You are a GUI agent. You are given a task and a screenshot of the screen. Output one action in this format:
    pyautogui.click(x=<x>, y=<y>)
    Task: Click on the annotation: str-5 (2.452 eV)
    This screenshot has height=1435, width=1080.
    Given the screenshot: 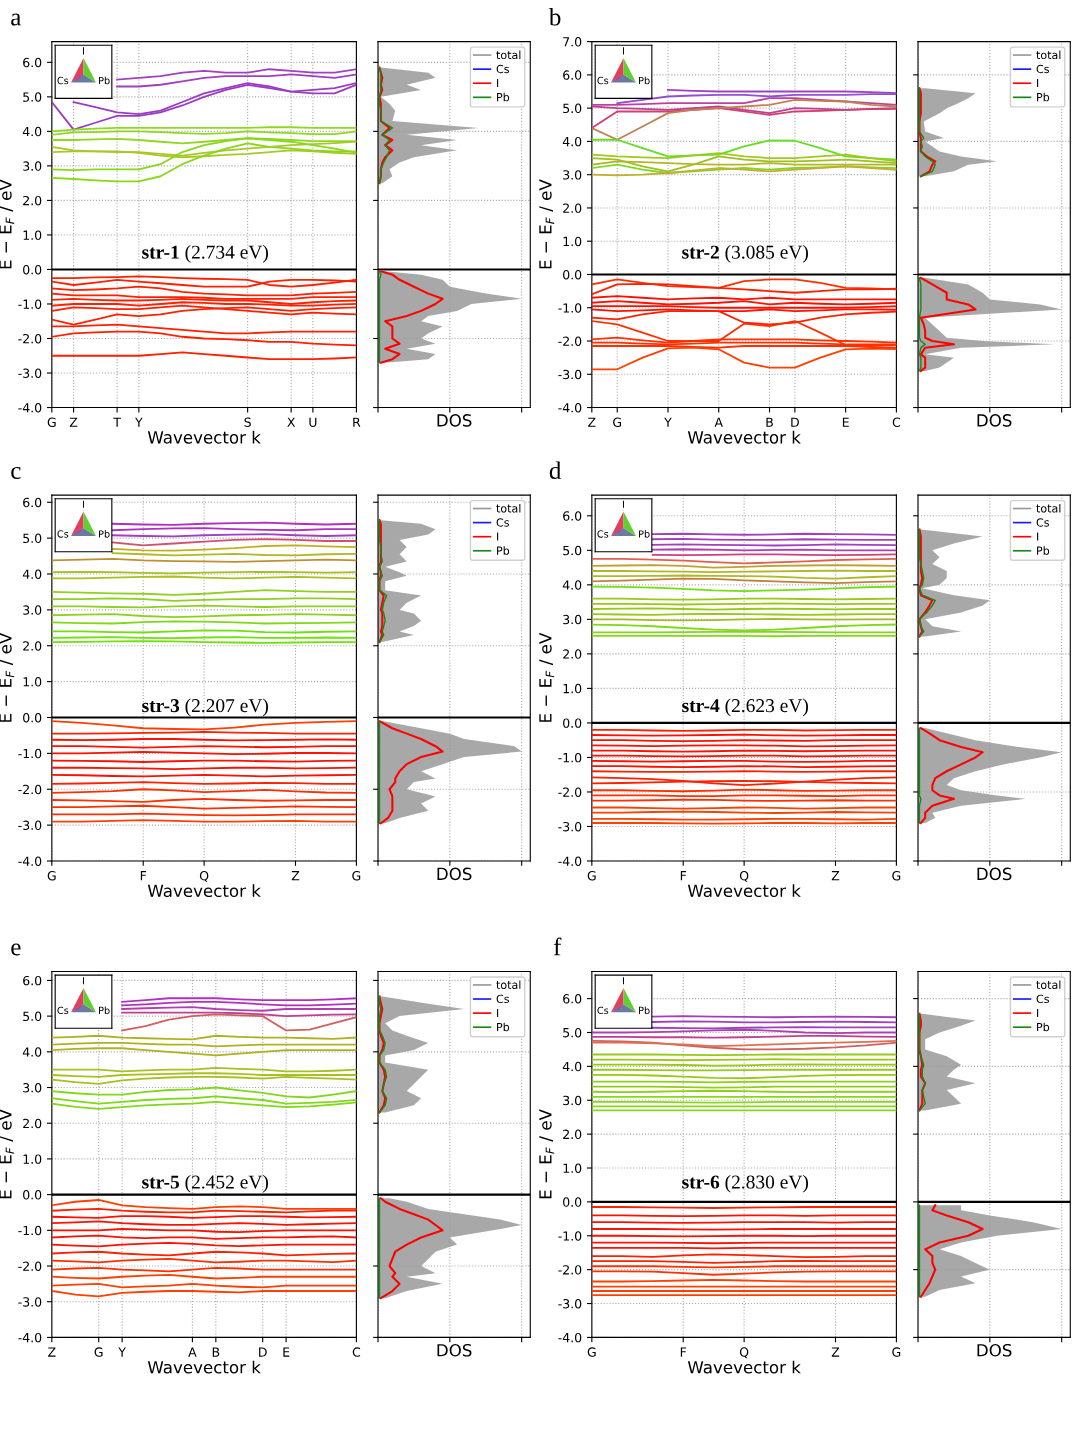 What is the action you would take?
    pyautogui.click(x=205, y=1183)
    